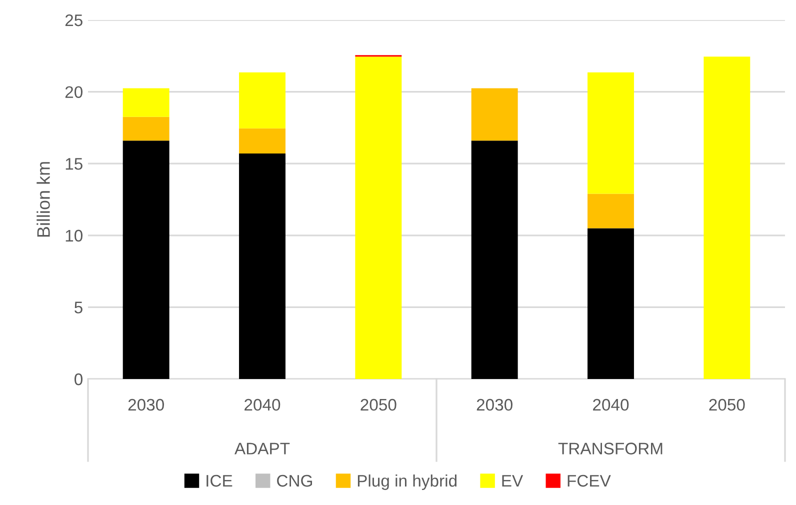 The width and height of the screenshot is (796, 505). Describe the element at coordinates (294, 480) in the screenshot. I see `legend-label: CNG` at that location.